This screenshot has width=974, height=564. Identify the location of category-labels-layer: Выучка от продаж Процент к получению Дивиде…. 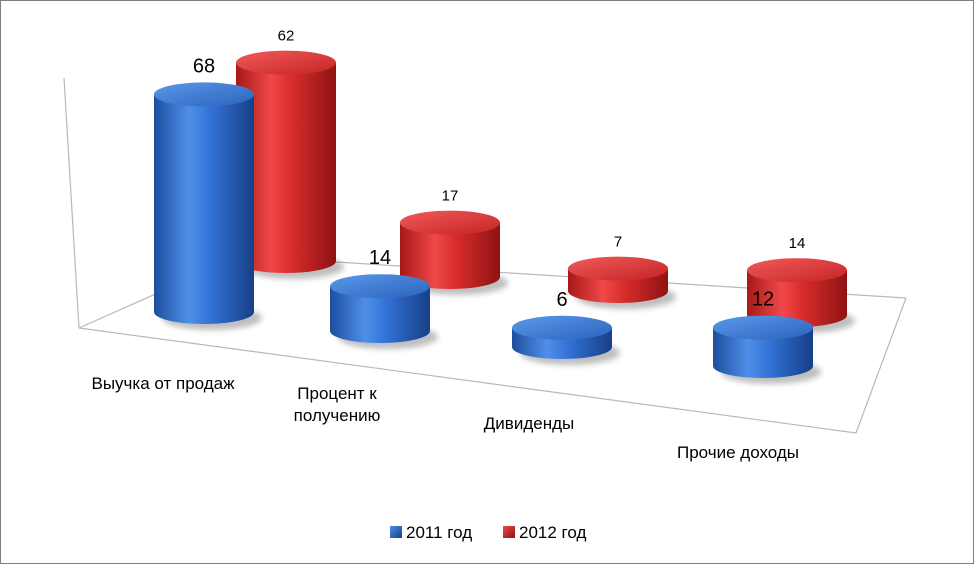
(445, 418).